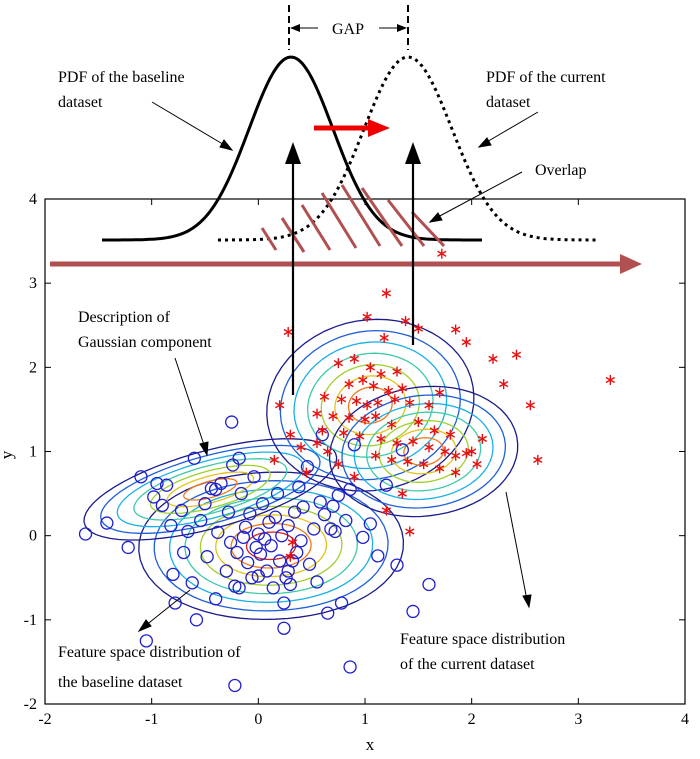 The image size is (700, 759). I want to click on x-tick-label: 4, so click(685, 719).